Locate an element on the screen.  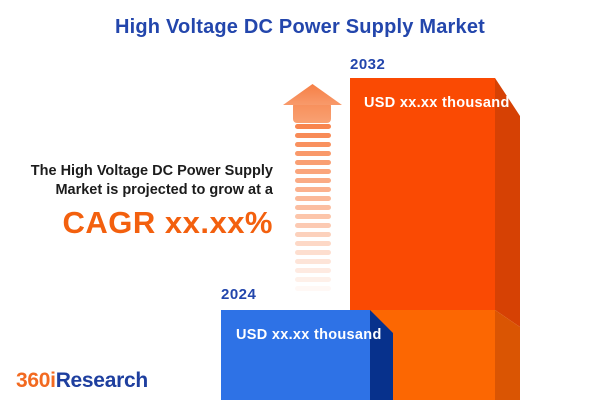
up-arrow-icon is located at coordinates (312, 94).